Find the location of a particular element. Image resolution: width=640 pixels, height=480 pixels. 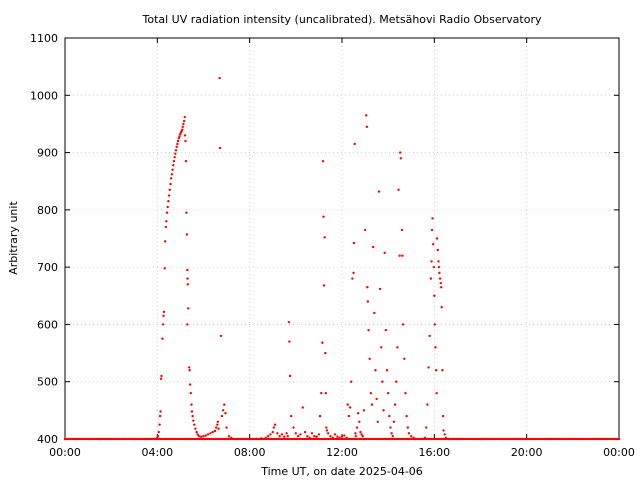

y-tick-label: 500 is located at coordinates (47, 382).